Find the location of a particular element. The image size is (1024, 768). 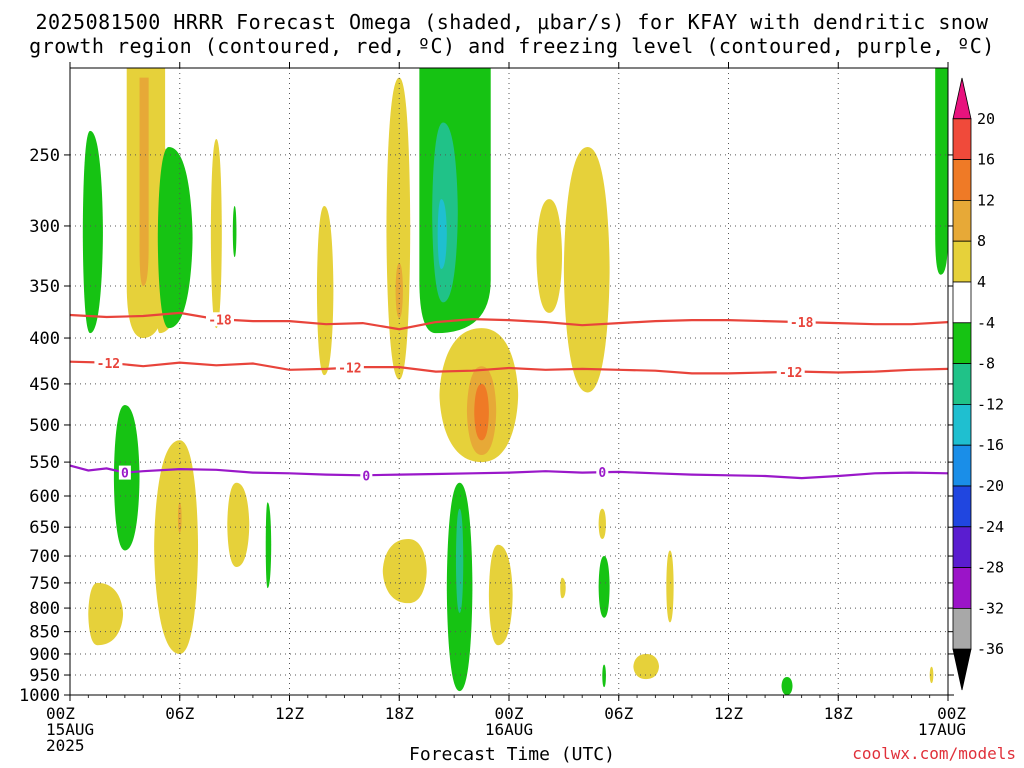

y-tick-label: 350 is located at coordinates (44, 287).